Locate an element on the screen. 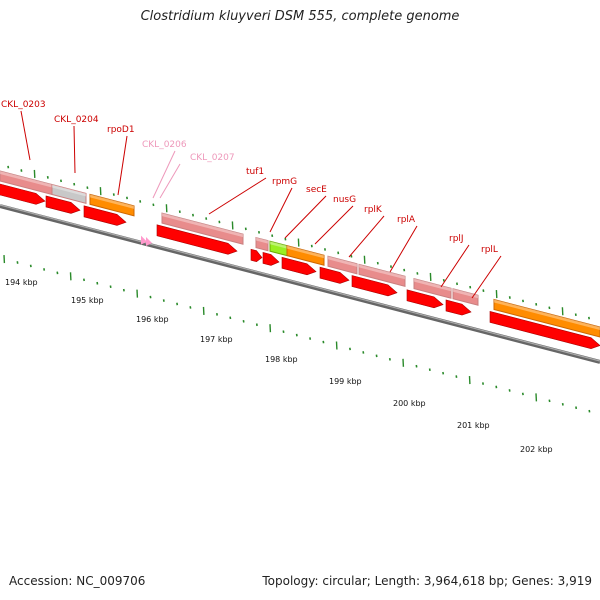 The width and height of the screenshot is (600, 600). gene-band-nusg is located at coordinates (342, 265).